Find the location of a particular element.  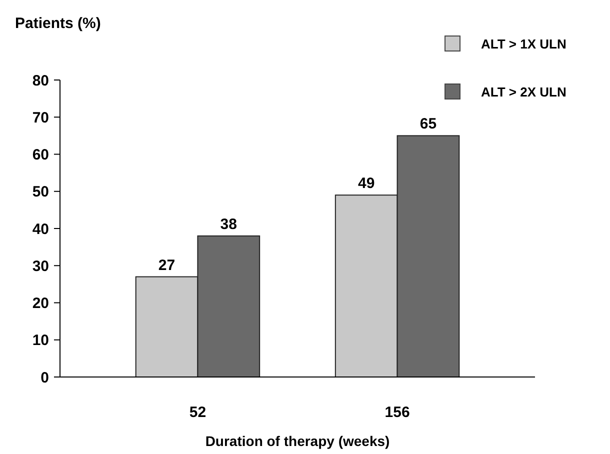

y-tick-label: 40 is located at coordinates (40, 229).